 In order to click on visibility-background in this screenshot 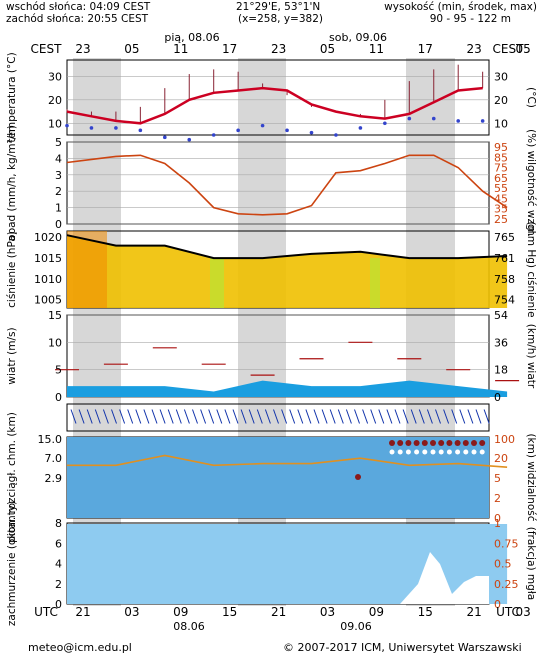, I will do `click(278, 477)`.